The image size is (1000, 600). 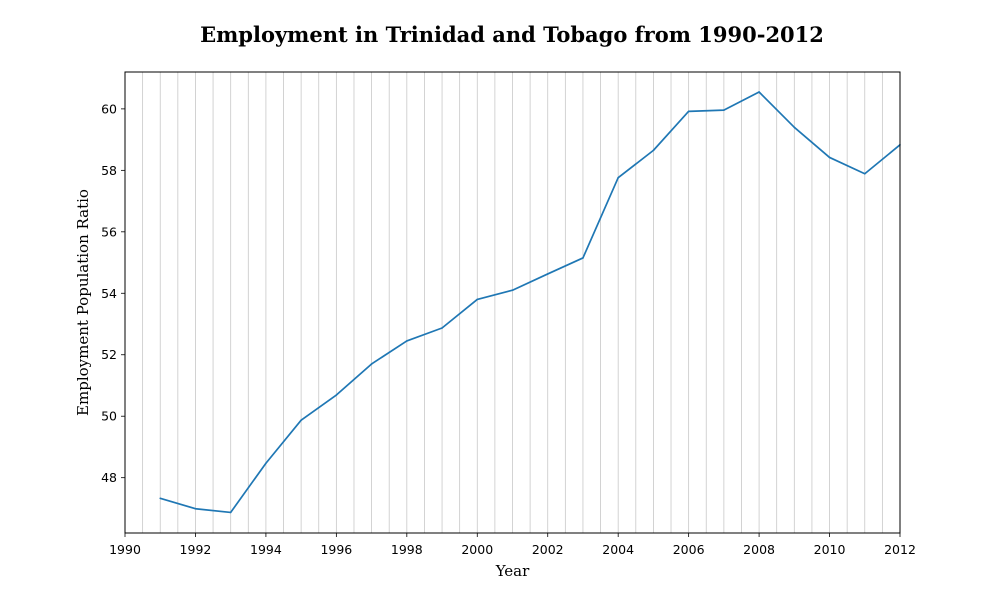 What do you see at coordinates (266, 549) in the screenshot?
I see `x-tick-label: 1994` at bounding box center [266, 549].